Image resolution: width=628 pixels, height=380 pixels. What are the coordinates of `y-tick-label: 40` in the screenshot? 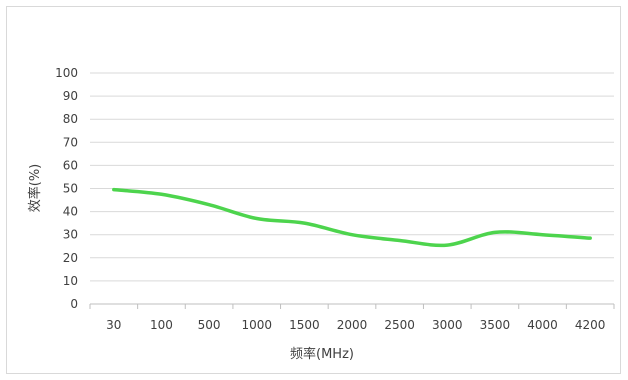 It's located at (70, 212).